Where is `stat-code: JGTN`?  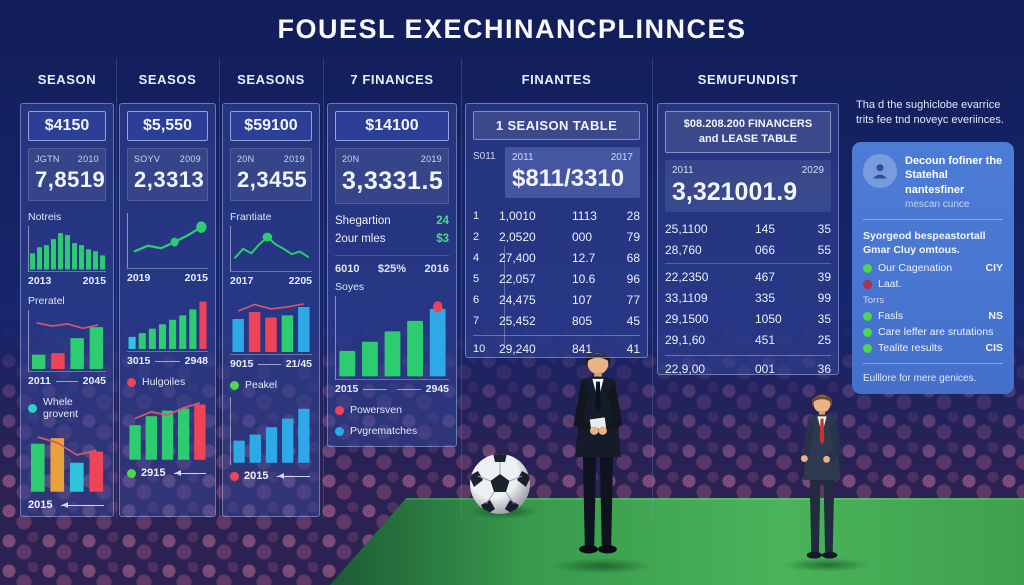 stat-code: JGTN is located at coordinates (47, 159).